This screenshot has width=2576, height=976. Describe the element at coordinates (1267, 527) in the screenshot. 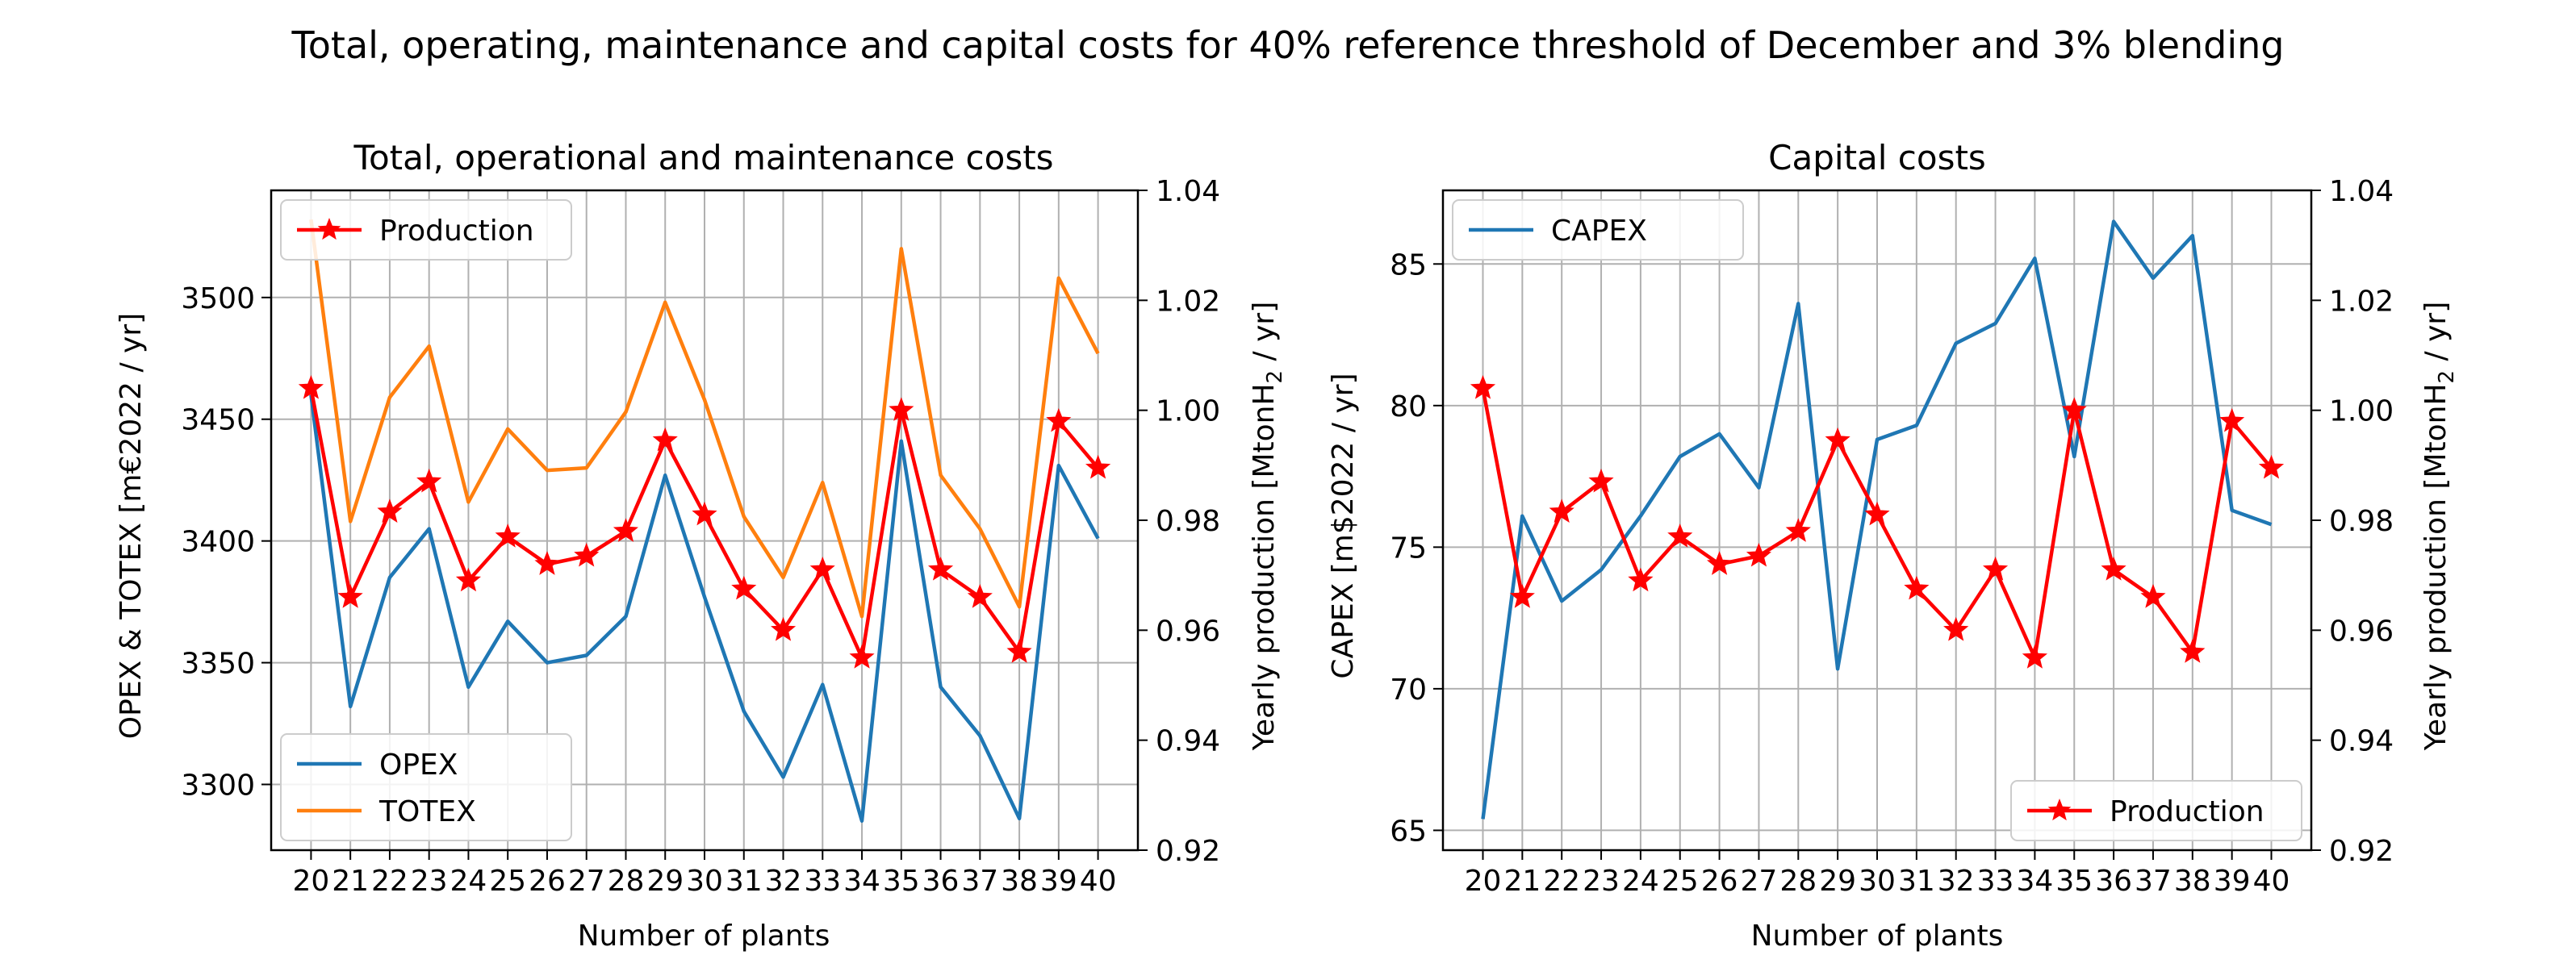

I see `y2-axis-label: Yearly production [MtonH2 / yr]` at that location.